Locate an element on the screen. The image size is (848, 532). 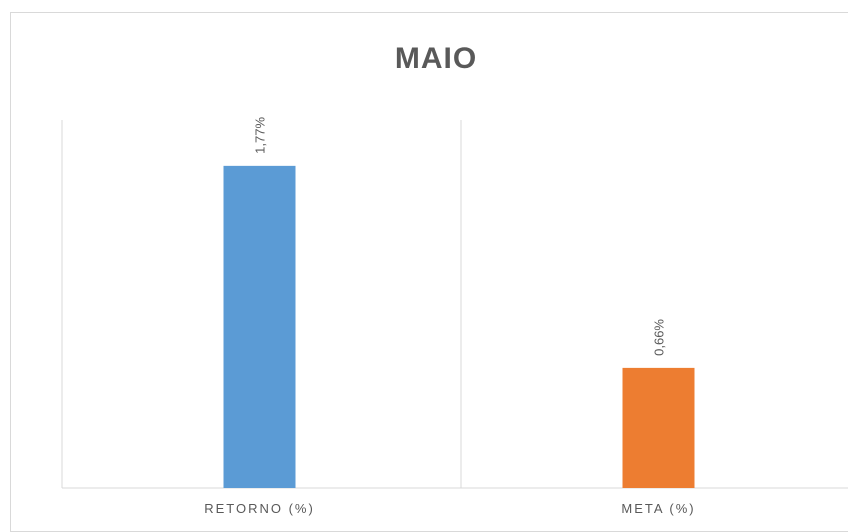
data-label-retorno: 1,77% is located at coordinates (260, 135).